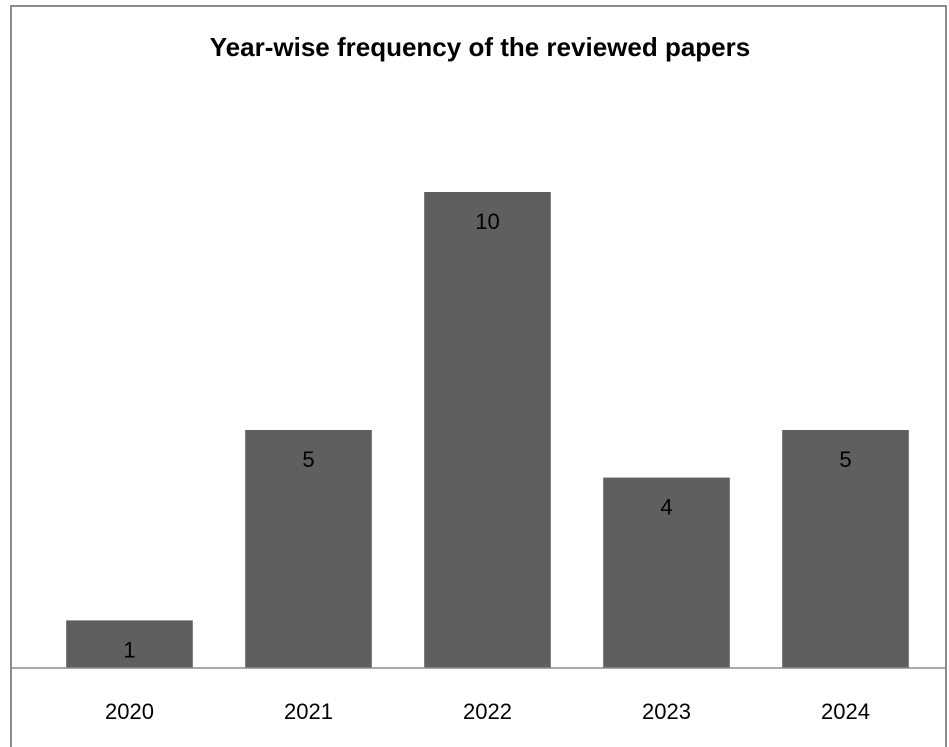 This screenshot has width=949, height=747. What do you see at coordinates (845, 549) in the screenshot?
I see `bar-2024` at bounding box center [845, 549].